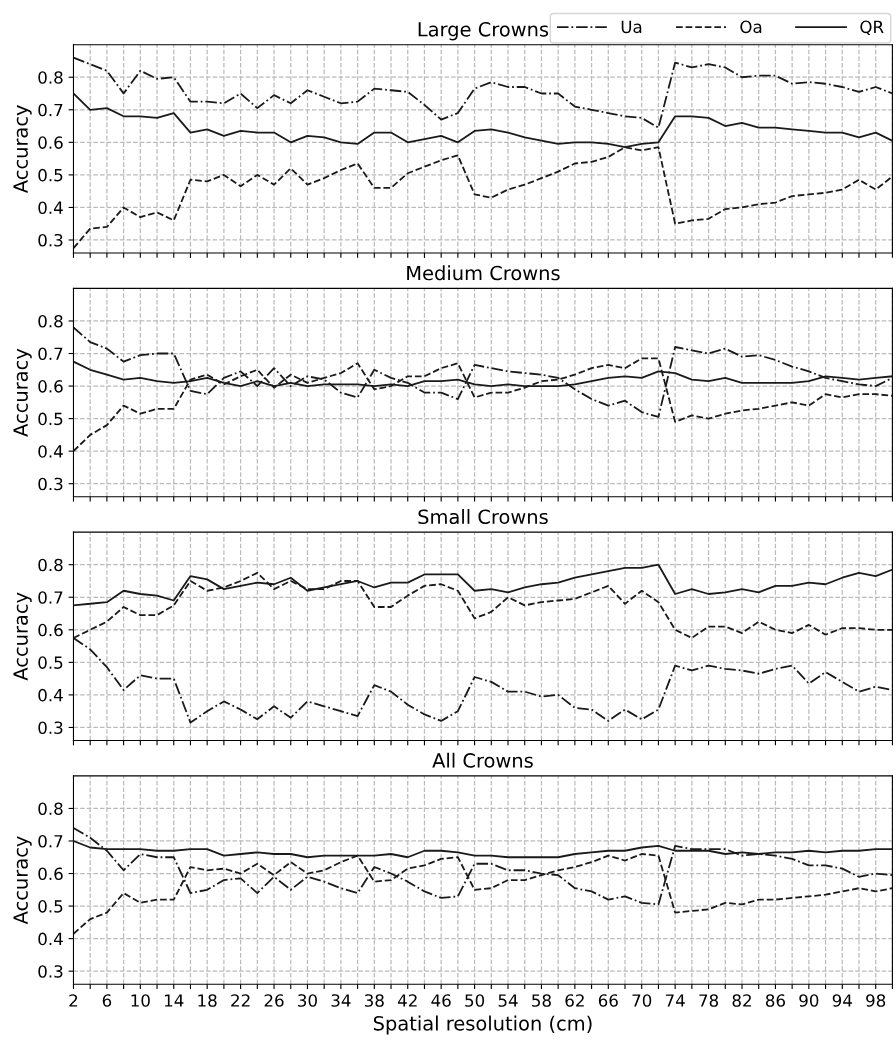 Image resolution: width=896 pixels, height=1064 pixels. What do you see at coordinates (508, 1000) in the screenshot?
I see `x-tick-label: 54` at bounding box center [508, 1000].